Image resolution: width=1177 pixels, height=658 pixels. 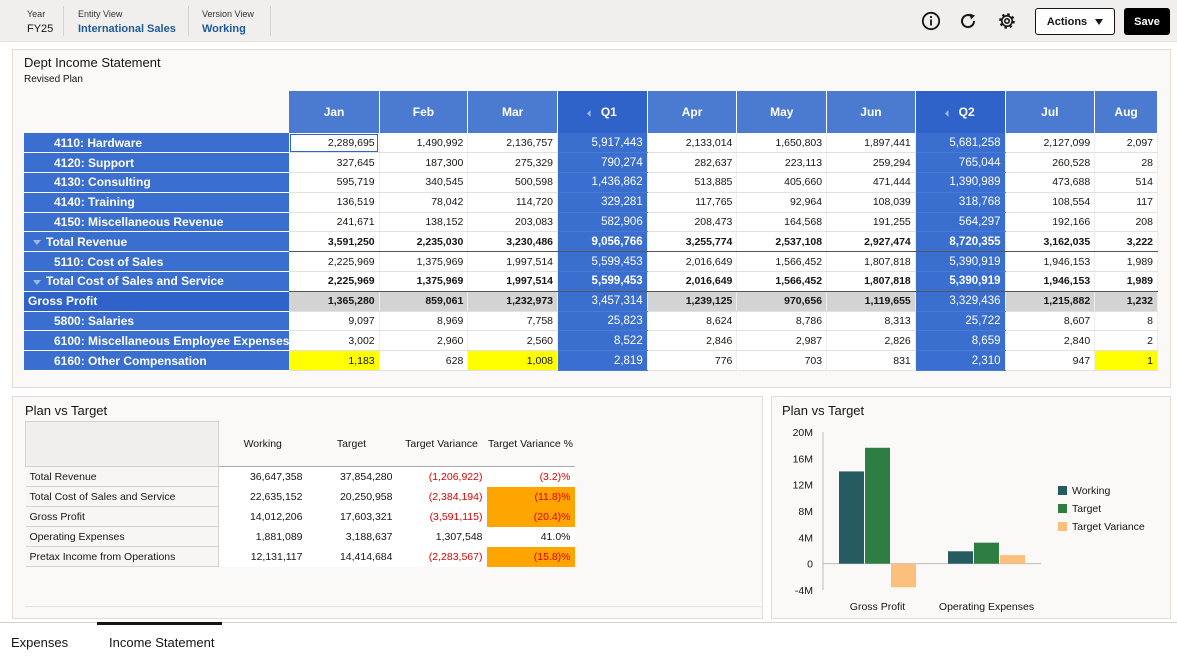 What do you see at coordinates (692, 281) in the screenshot?
I see `grid-cell: 2,016,649` at bounding box center [692, 281].